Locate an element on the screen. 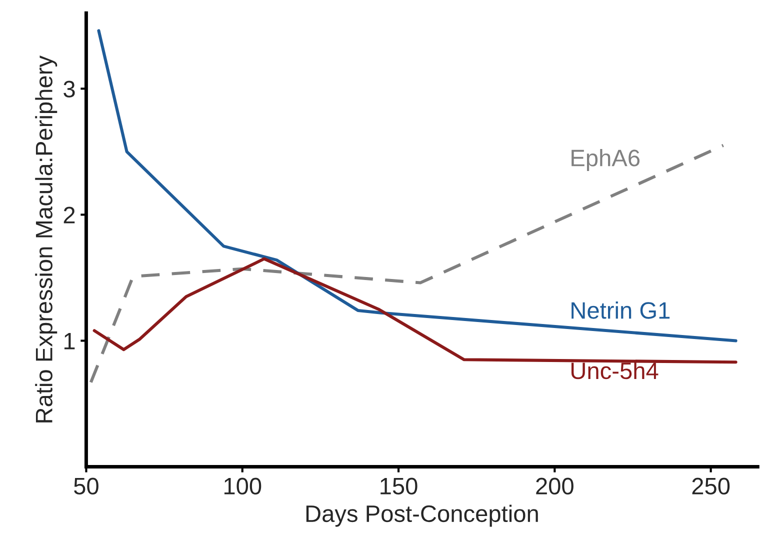 Image resolution: width=763 pixels, height=544 pixels. y-tick-label: 2 is located at coordinates (69, 215).